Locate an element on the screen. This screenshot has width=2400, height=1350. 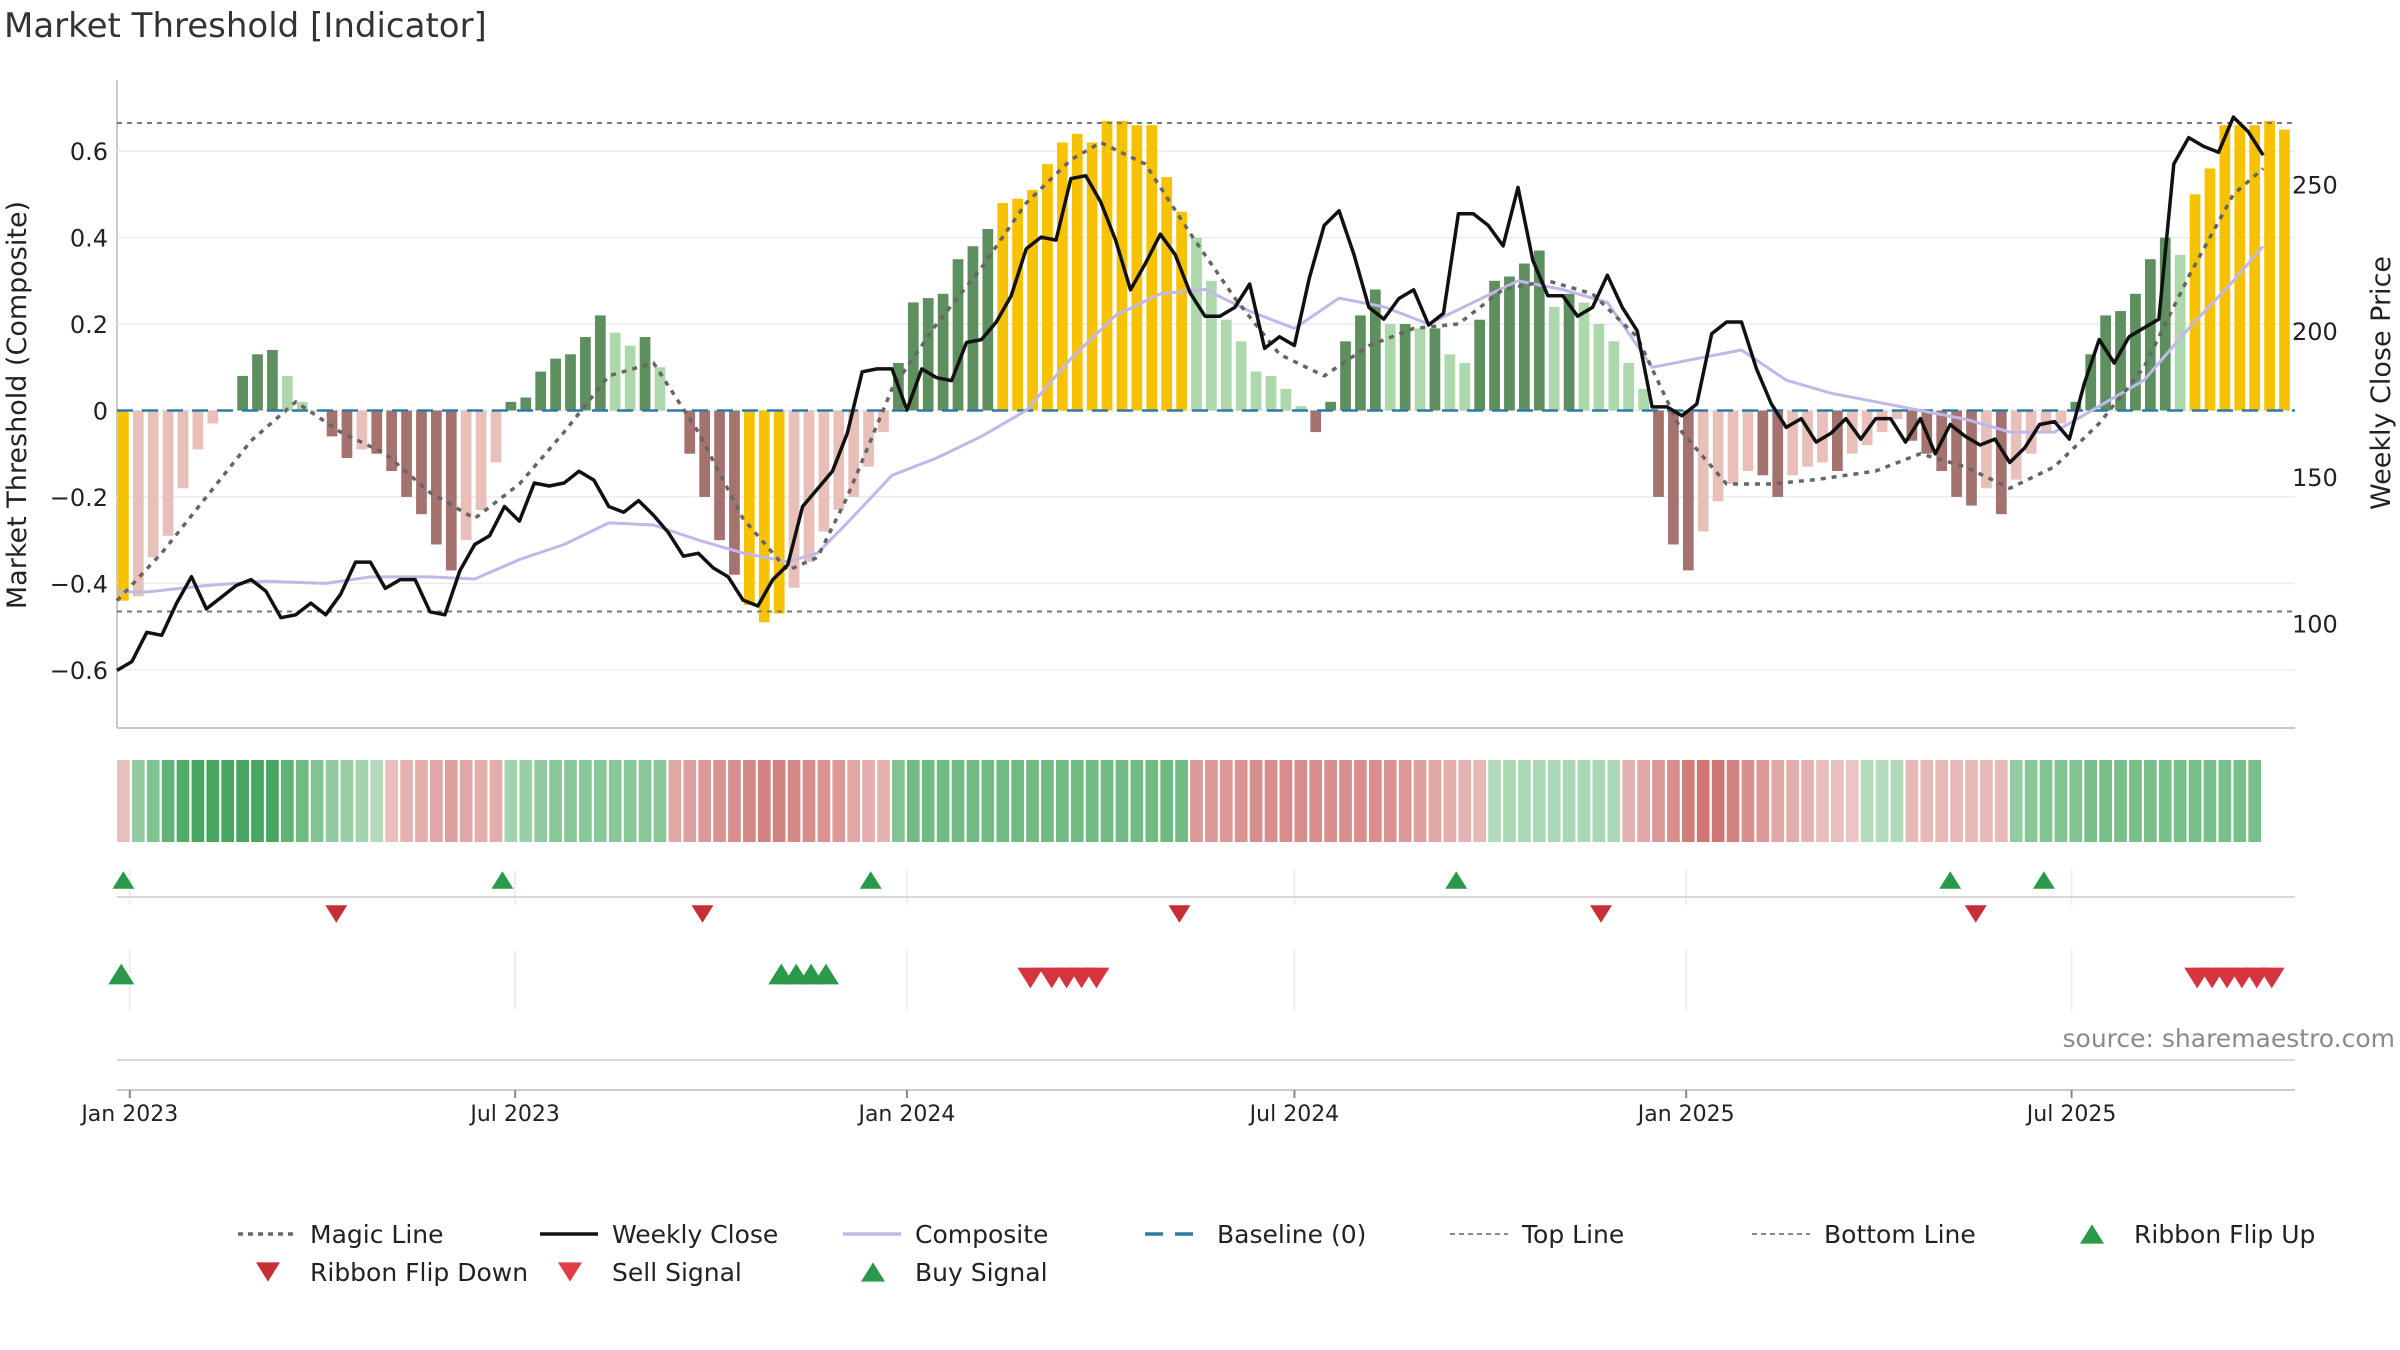
ribbon-flip-down-marker is located at coordinates (702, 914).